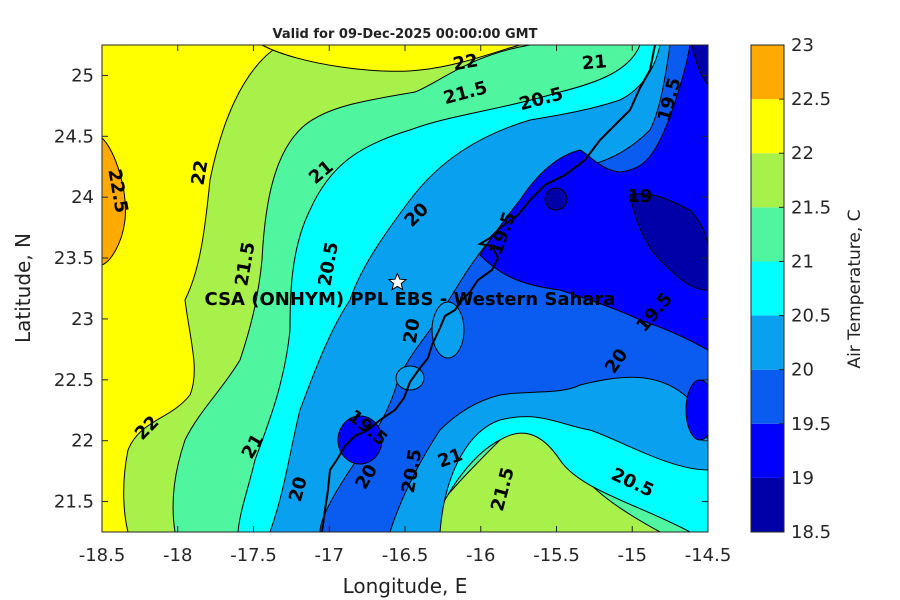 This screenshot has height=600, width=900. Describe the element at coordinates (696, 410) in the screenshot. I see `closed-contour-19-5-se` at that location.